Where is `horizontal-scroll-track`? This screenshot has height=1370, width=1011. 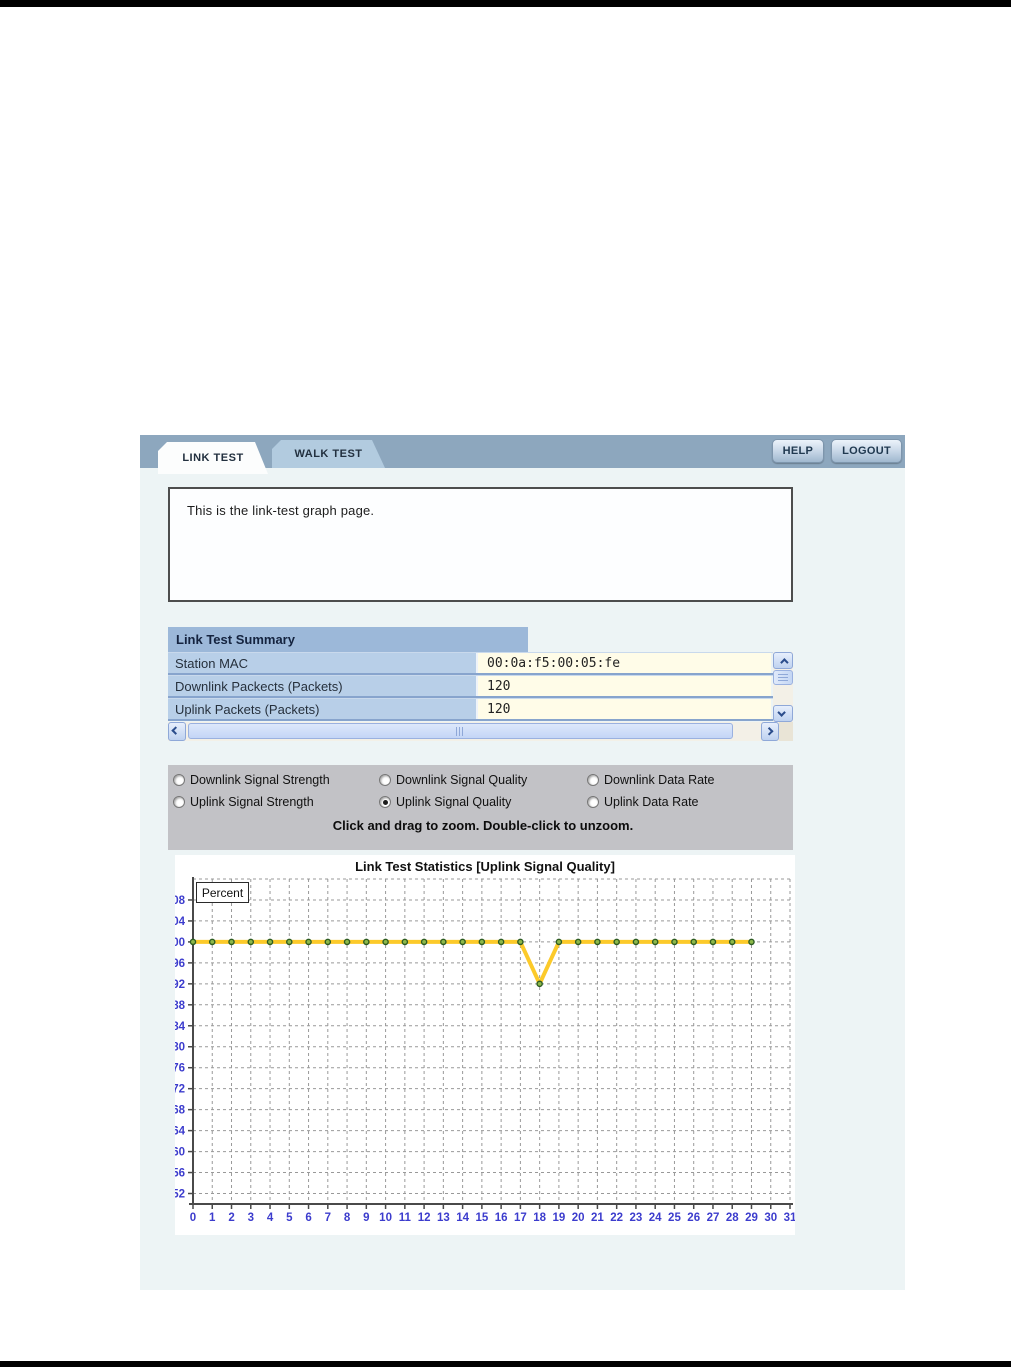 horizontal-scroll-track is located at coordinates (473, 731).